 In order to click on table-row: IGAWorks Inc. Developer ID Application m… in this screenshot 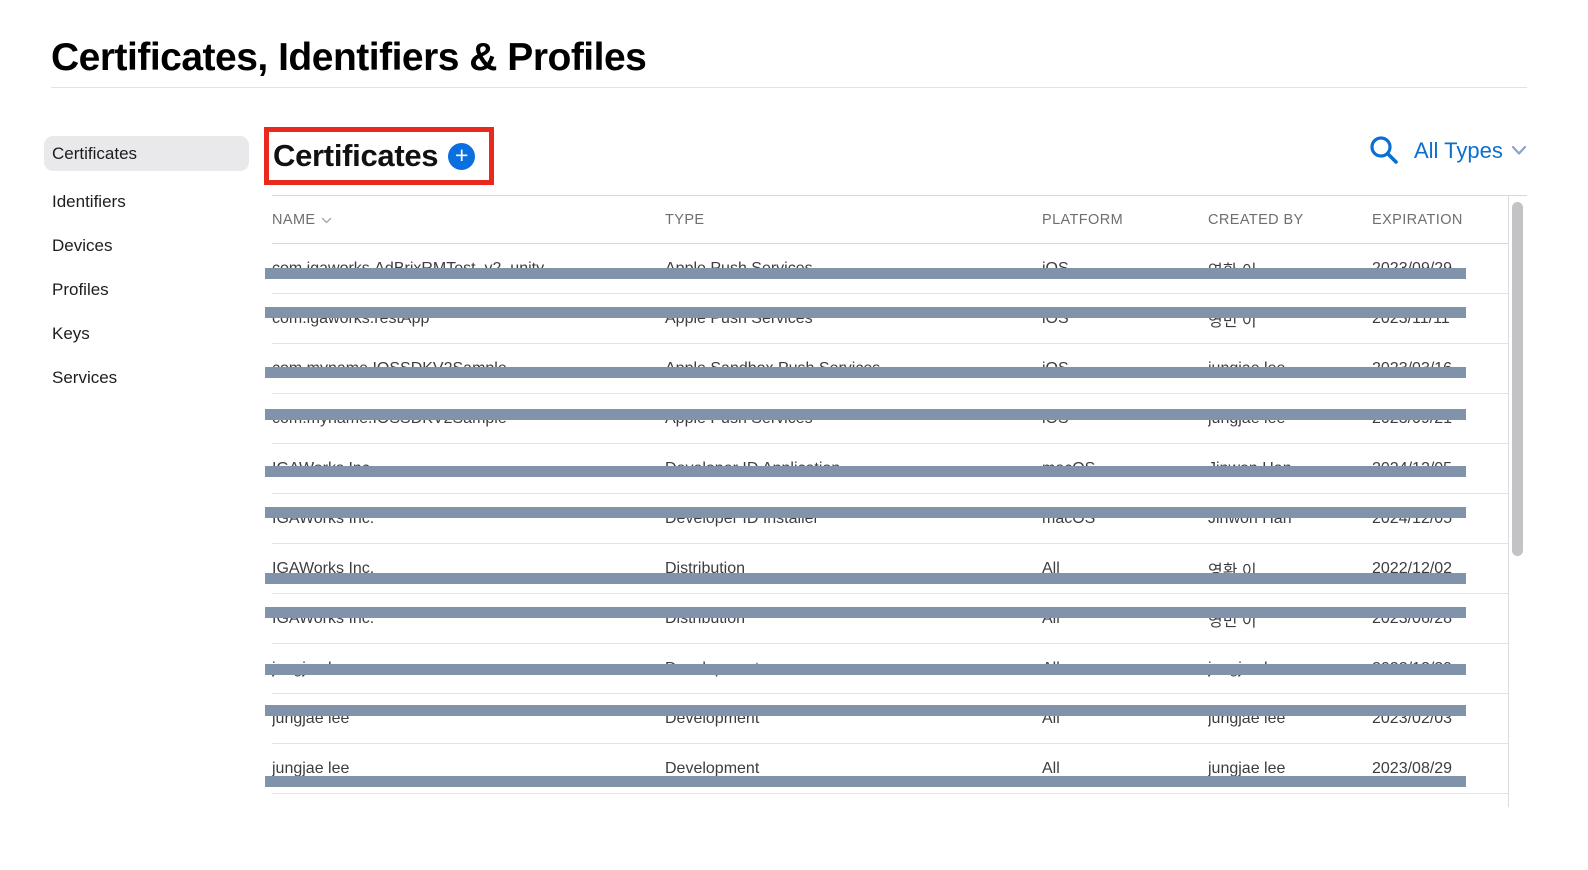, I will do `click(886, 469)`.